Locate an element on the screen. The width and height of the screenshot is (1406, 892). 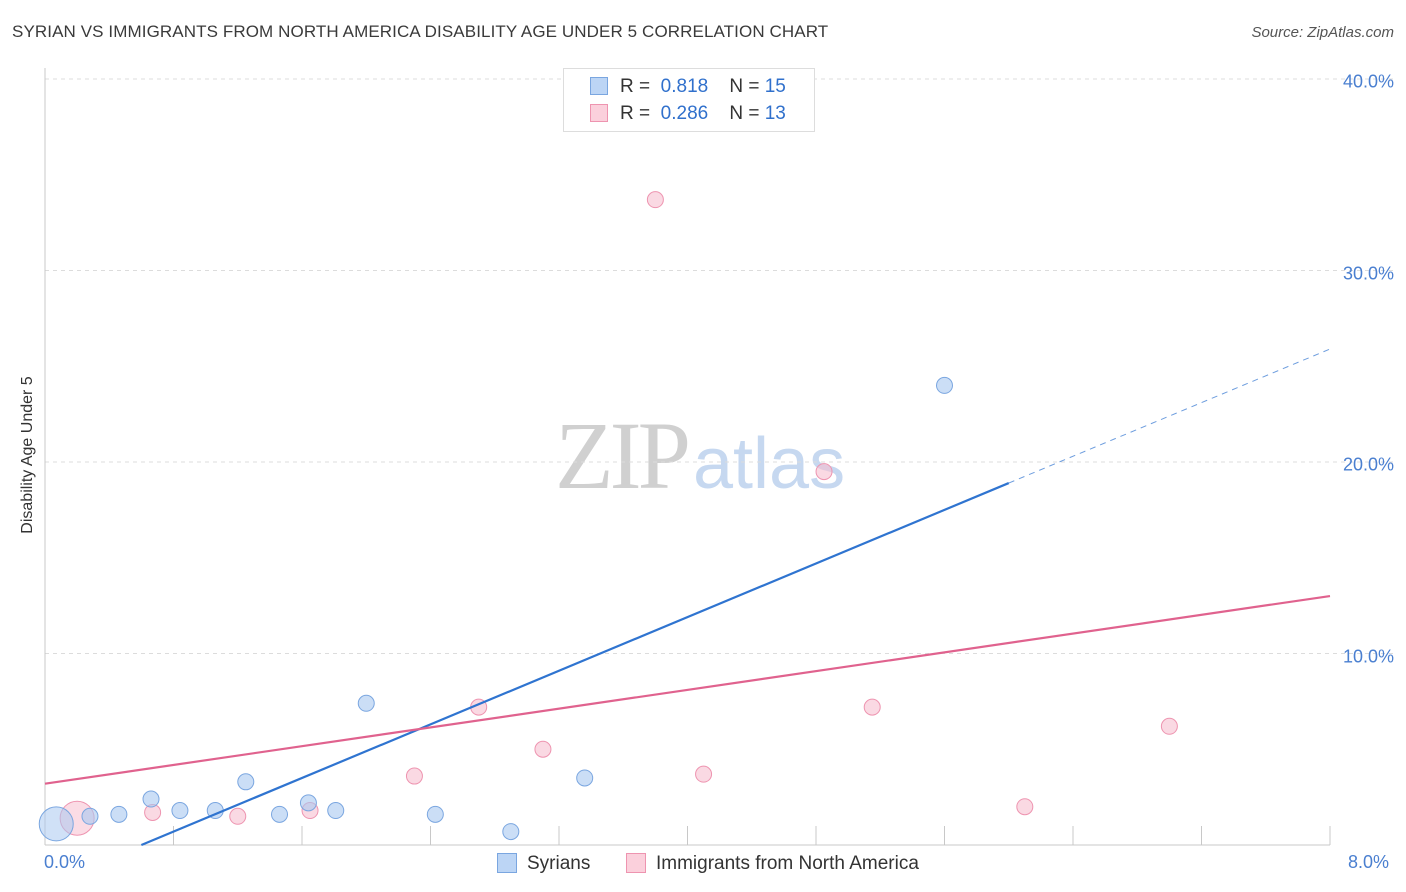
bottom-legend-immigrants: Immigrants from North America is located at coordinates (772, 864).